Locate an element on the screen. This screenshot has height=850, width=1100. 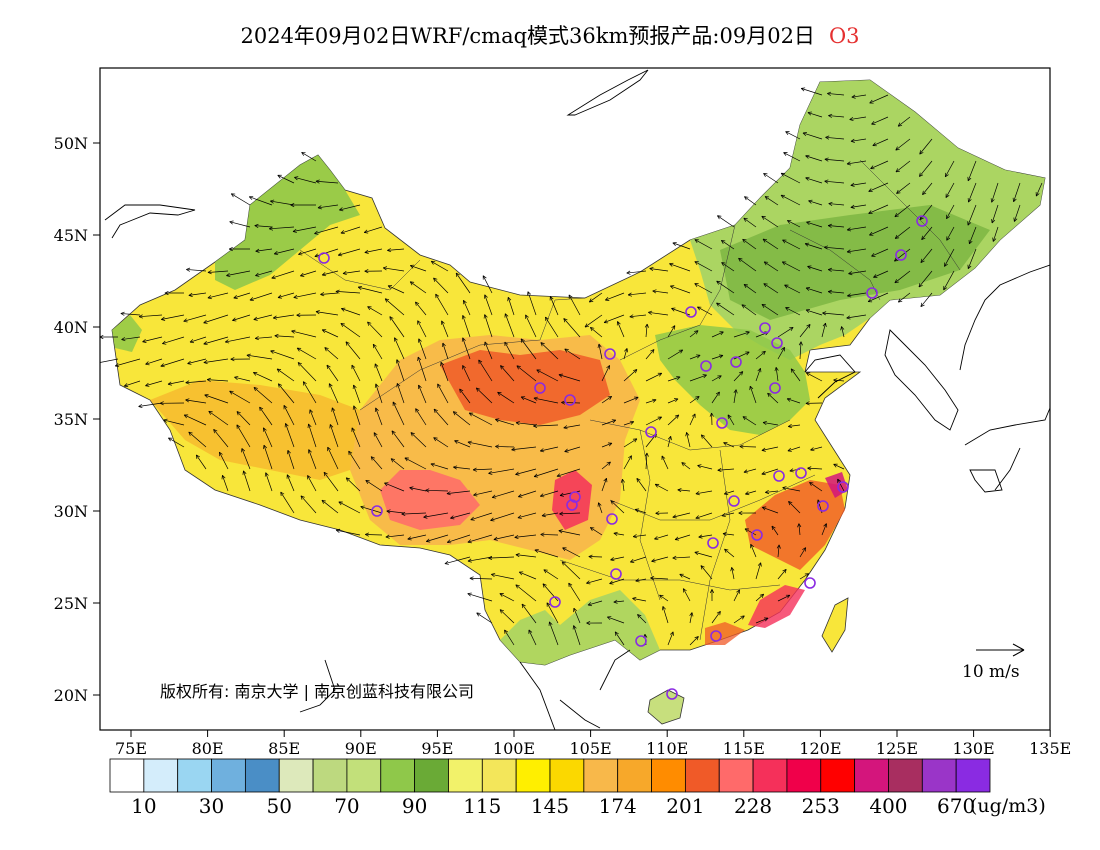
zone-orange-tibet-west is located at coordinates (255, 430).